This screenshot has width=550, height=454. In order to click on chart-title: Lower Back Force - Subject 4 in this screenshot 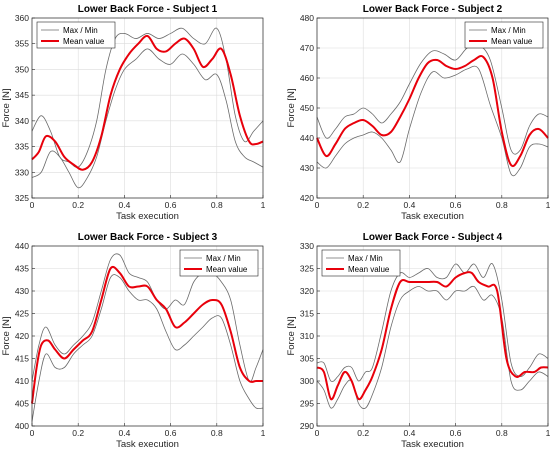, I will do `click(433, 237)`.